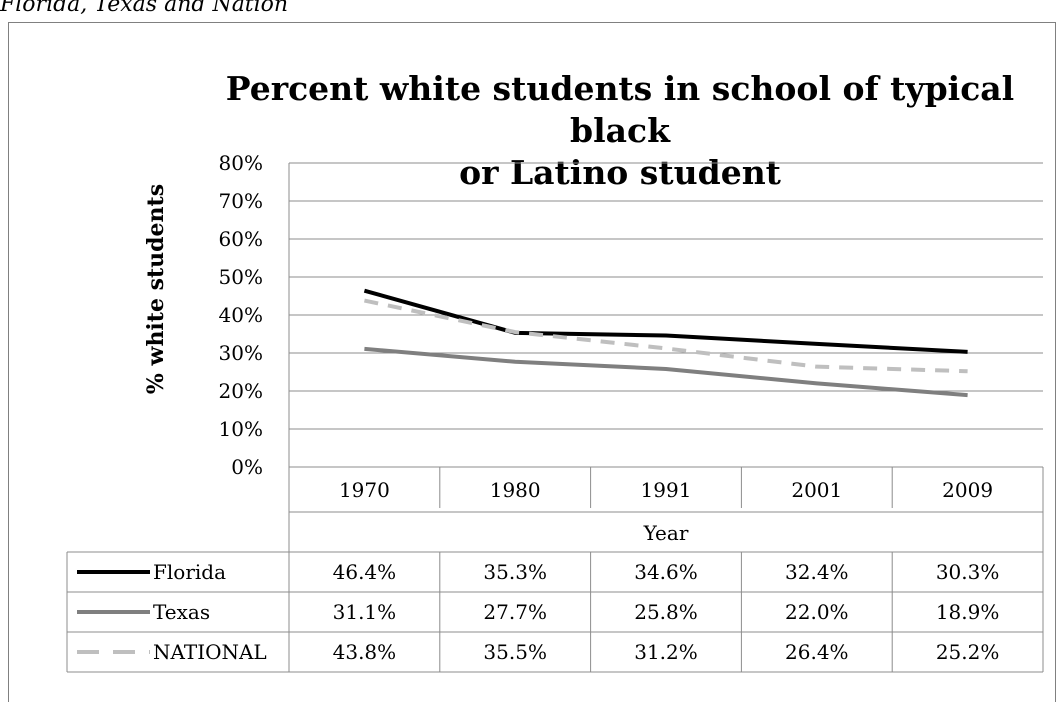 The image size is (1061, 702). I want to click on y-tick-label: 0%, so click(247, 467).